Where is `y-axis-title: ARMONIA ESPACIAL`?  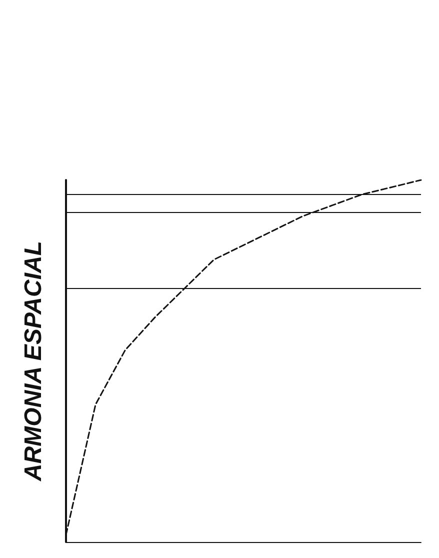
y-axis-title: ARMONIA ESPACIAL is located at coordinates (34, 361).